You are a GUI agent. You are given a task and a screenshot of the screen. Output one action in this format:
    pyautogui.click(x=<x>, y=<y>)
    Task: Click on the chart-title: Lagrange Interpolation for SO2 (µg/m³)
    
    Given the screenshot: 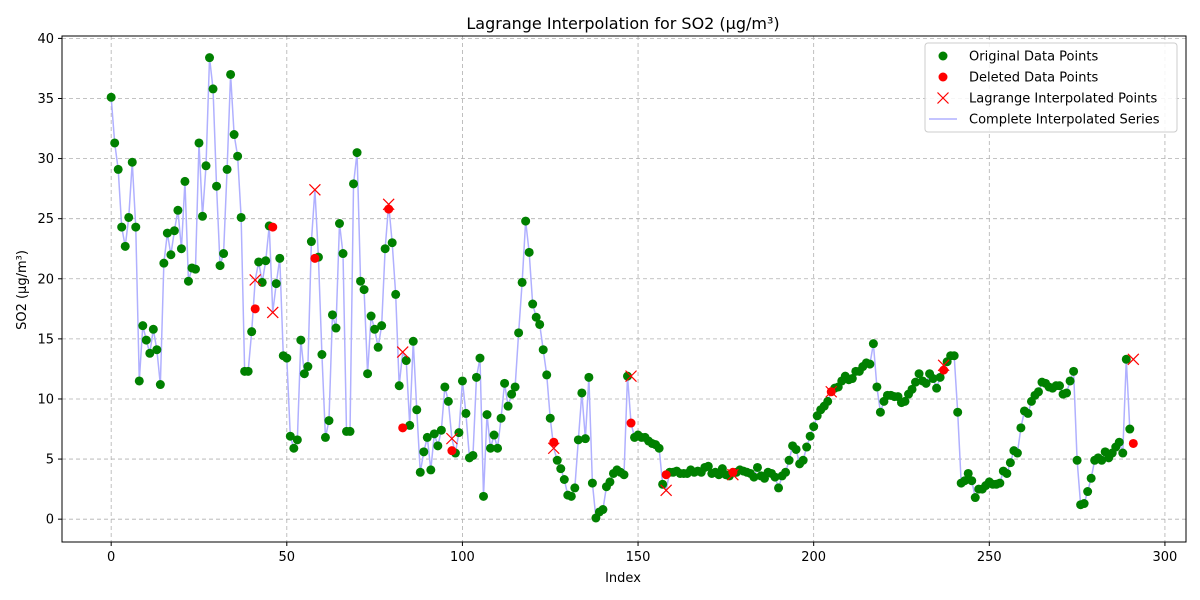 What is the action you would take?
    pyautogui.click(x=622, y=23)
    